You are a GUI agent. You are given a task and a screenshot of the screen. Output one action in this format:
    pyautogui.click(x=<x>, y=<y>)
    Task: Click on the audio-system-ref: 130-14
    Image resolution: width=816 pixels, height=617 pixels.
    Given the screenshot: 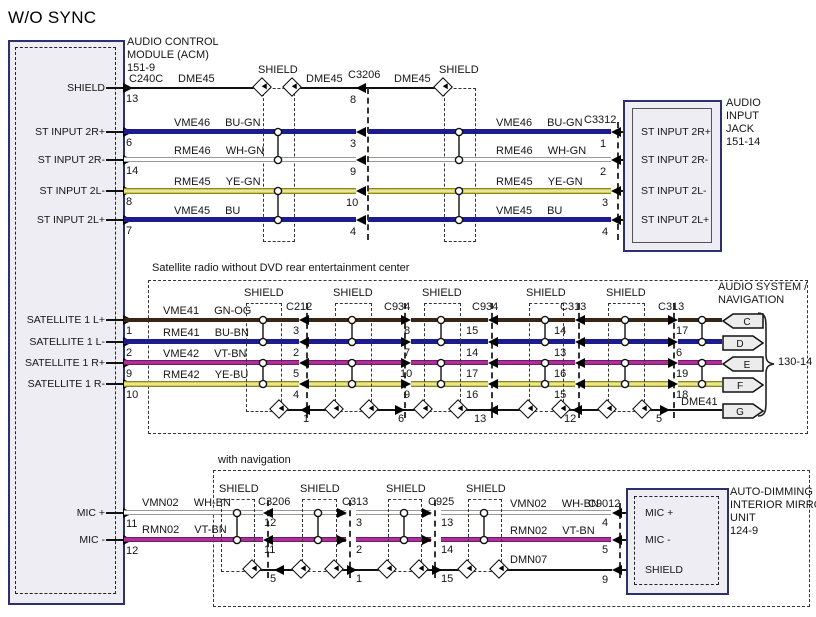 What is the action you would take?
    pyautogui.click(x=795, y=362)
    